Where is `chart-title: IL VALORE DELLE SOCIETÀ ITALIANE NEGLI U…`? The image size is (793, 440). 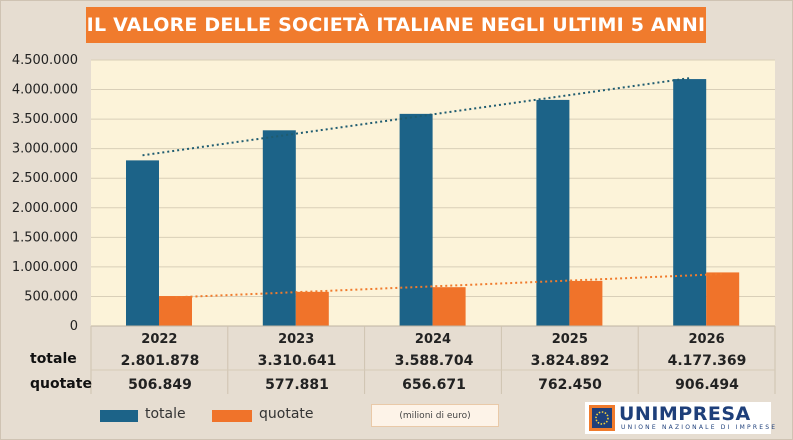
chart-title: IL VALORE DELLE SOCIETÀ ITALIANE NEGLI U… is located at coordinates (396, 25).